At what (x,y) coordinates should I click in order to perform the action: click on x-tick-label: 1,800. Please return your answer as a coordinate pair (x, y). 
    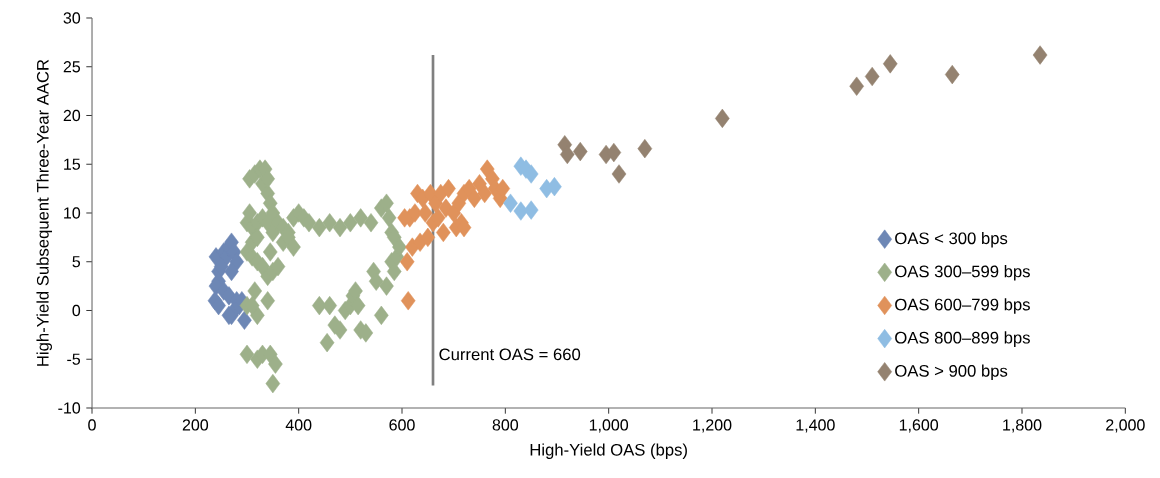
    Looking at the image, I should click on (1022, 426).